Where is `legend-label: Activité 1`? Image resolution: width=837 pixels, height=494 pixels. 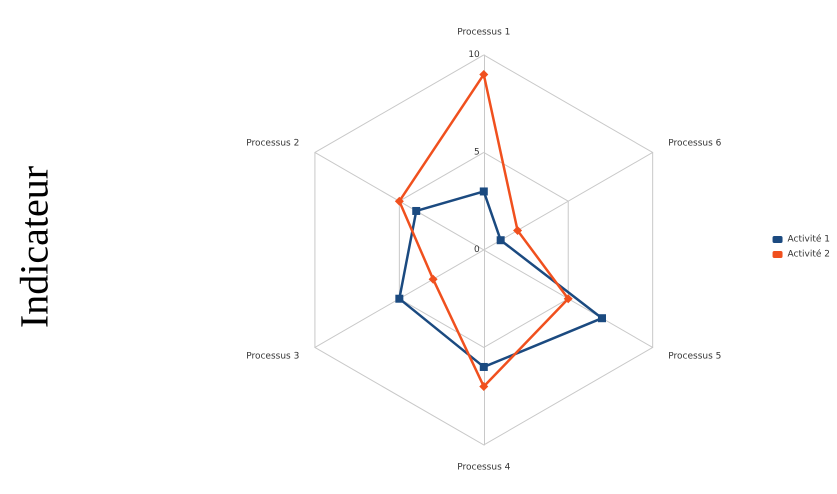 legend-label: Activité 1 is located at coordinates (809, 239).